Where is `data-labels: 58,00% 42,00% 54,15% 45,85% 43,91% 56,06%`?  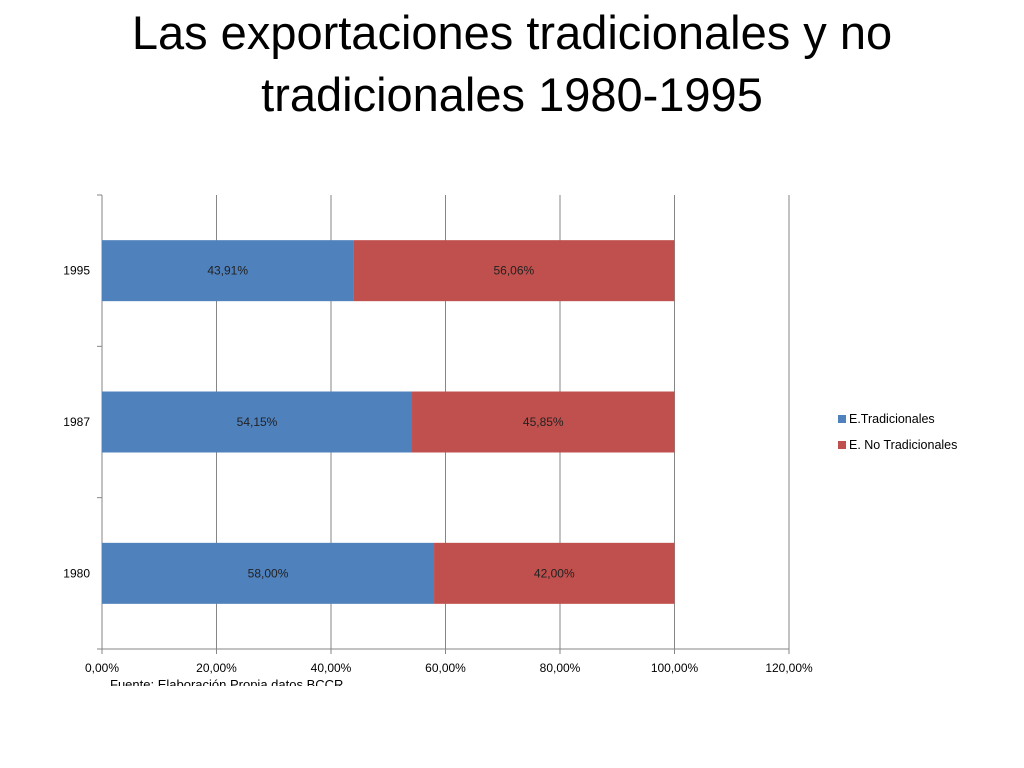 data-labels: 58,00% 42,00% 54,15% 45,85% 43,91% 56,06% is located at coordinates (391, 422).